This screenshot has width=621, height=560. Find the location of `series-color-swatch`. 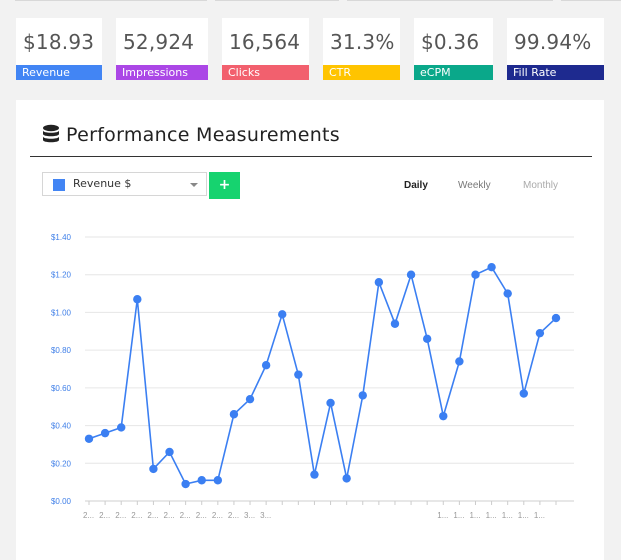

series-color-swatch is located at coordinates (59, 185).